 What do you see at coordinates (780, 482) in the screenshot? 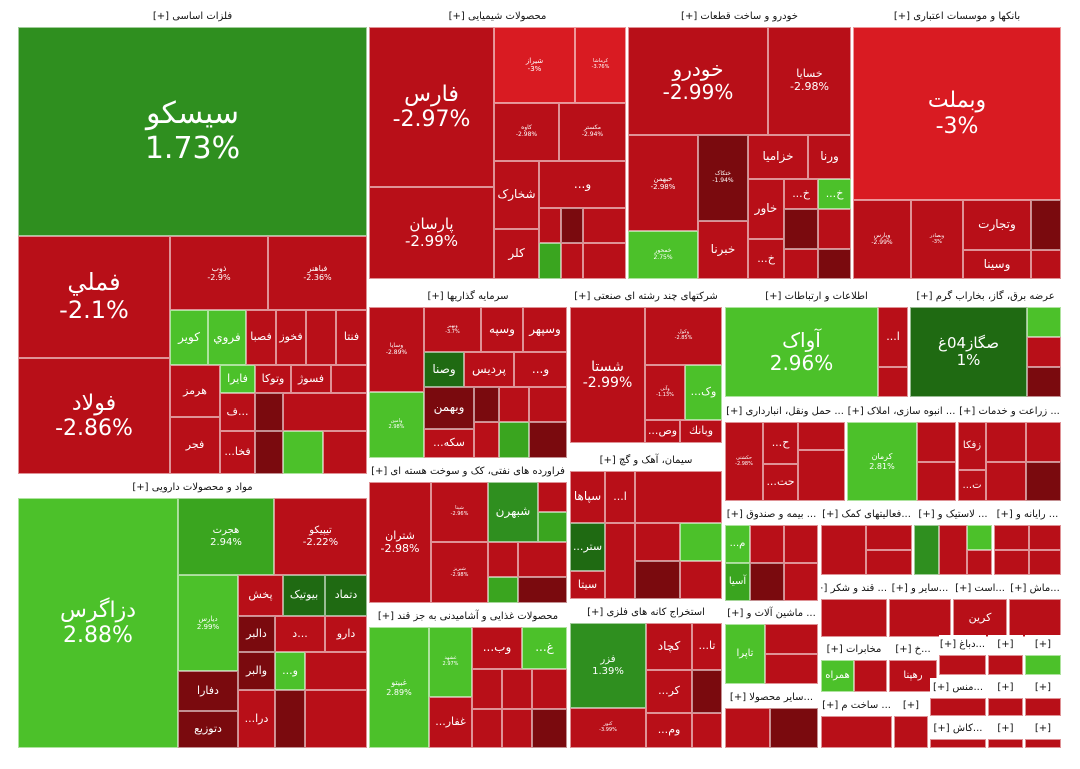
I see `stock-tile: ...حت` at bounding box center [780, 482].